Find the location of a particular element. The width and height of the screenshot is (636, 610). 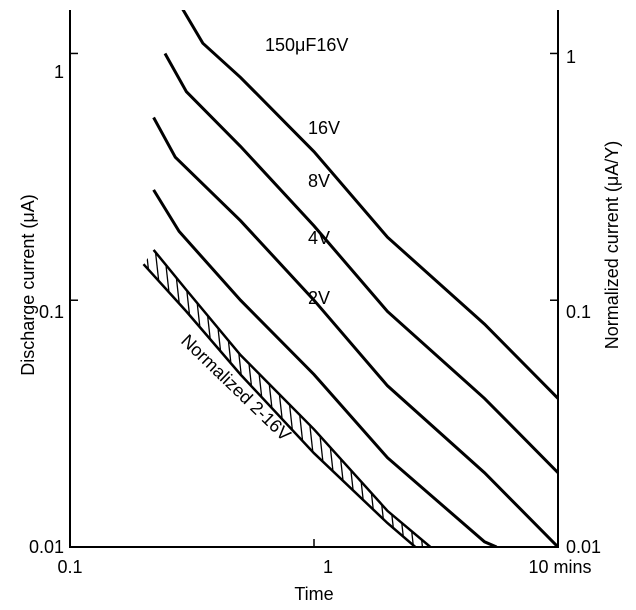

y-tick-label-left-1: 0.1 is located at coordinates (51, 312).